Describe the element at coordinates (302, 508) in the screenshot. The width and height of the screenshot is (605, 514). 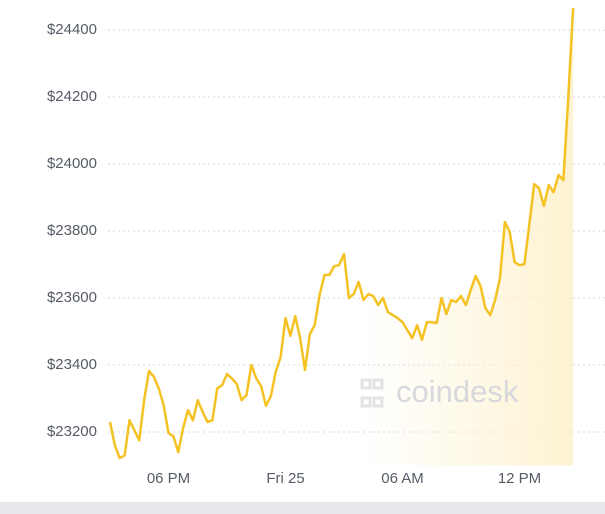
I see `bottom-bar` at that location.